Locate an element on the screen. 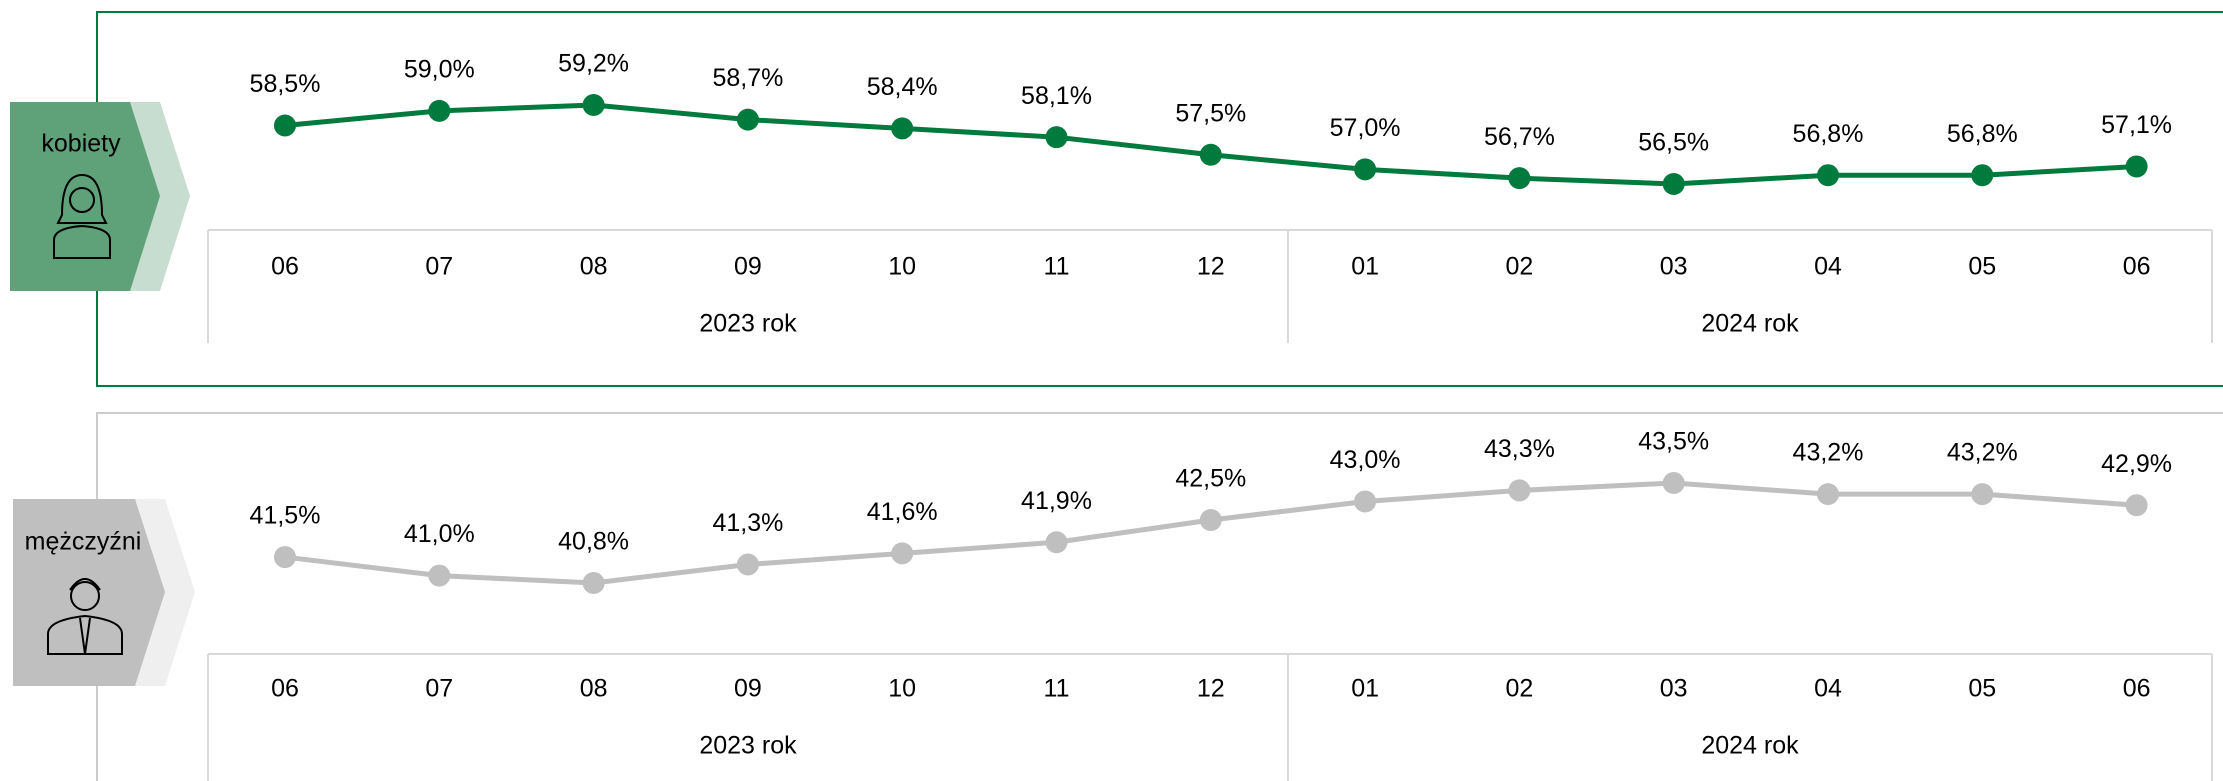 The width and height of the screenshot is (2223, 781). woman-icon is located at coordinates (82, 216).